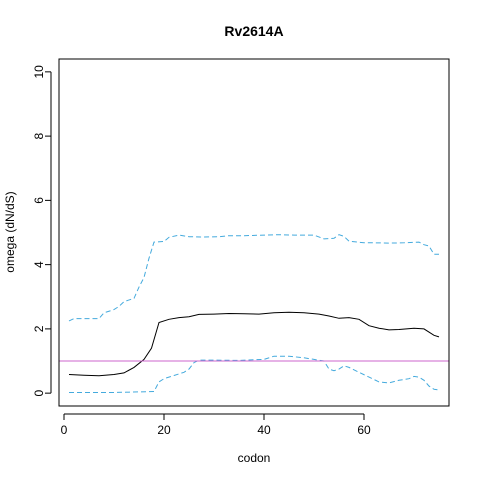 Image resolution: width=480 pixels, height=480 pixels. Describe the element at coordinates (39, 328) in the screenshot. I see `y-tick-label: 2` at that location.